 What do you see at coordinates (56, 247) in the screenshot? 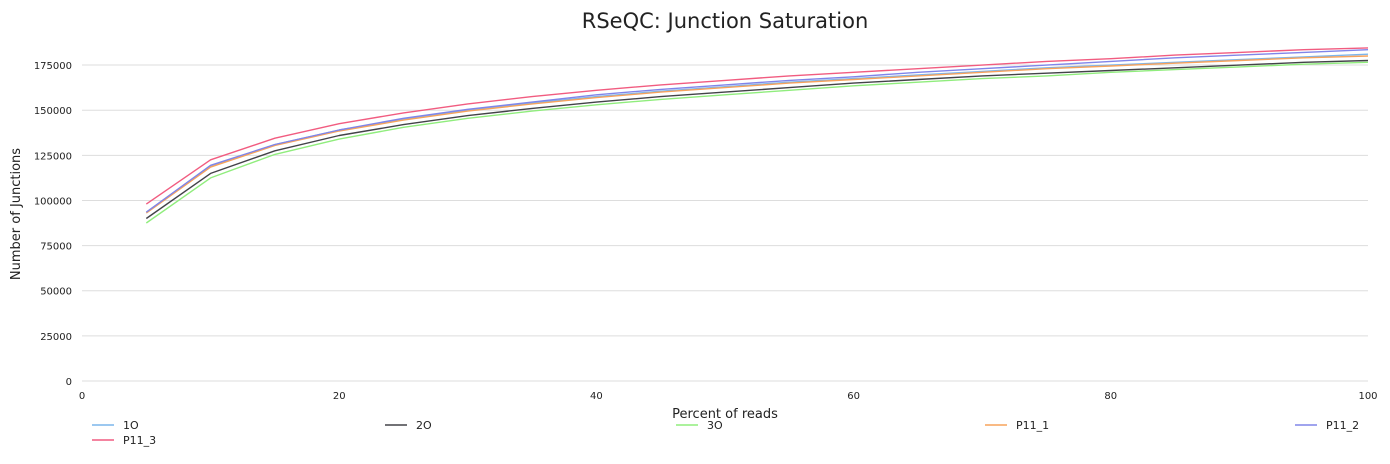
I see `y-tick-label: 75000` at bounding box center [56, 247].